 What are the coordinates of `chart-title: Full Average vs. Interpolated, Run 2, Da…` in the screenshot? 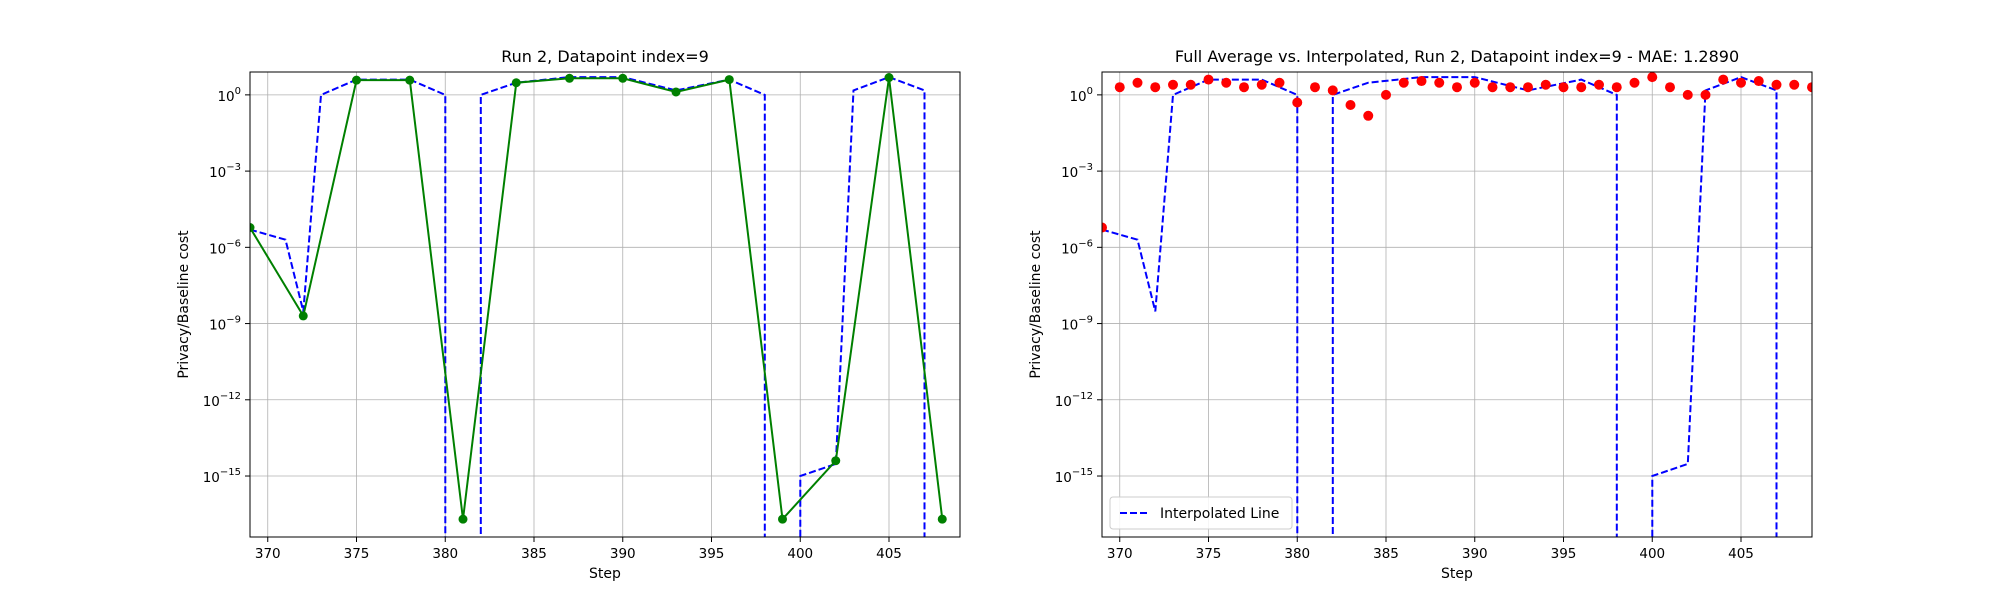 It's located at (1457, 56).